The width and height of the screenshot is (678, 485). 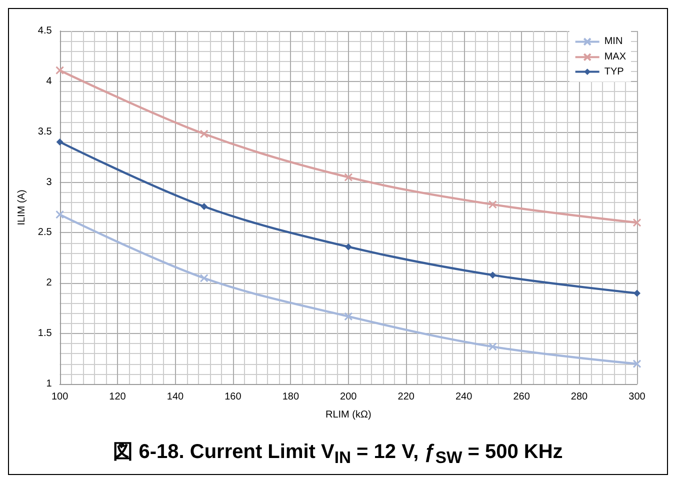 I want to click on x-tick-label: 100, so click(x=60, y=397).